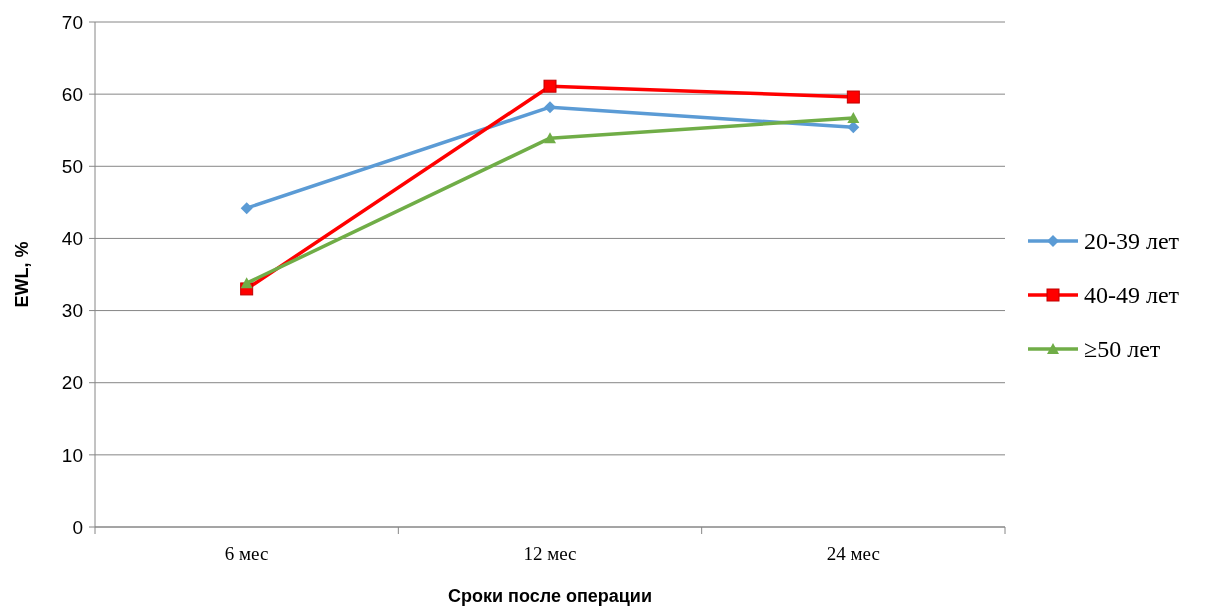 Image resolution: width=1228 pixels, height=608 pixels. What do you see at coordinates (22, 274) in the screenshot?
I see `y-axis-title: EWL, %` at bounding box center [22, 274].